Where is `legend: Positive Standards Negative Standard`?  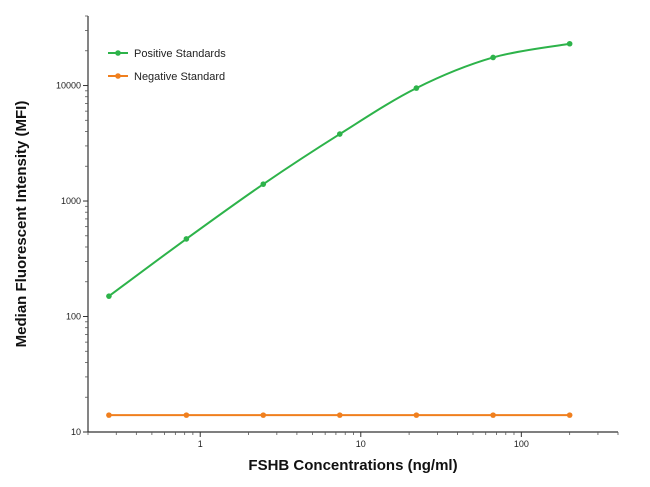
legend: Positive Standards Negative Standard is located at coordinates (167, 65).